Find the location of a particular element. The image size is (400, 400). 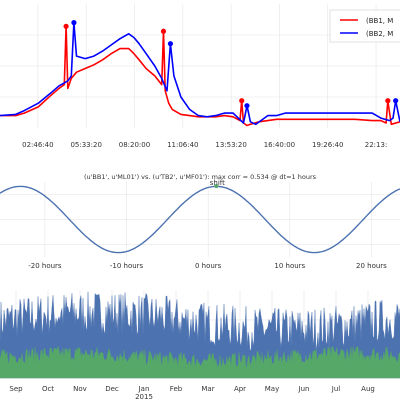

legend-label-bb1: (BB1, M is located at coordinates (379, 21).